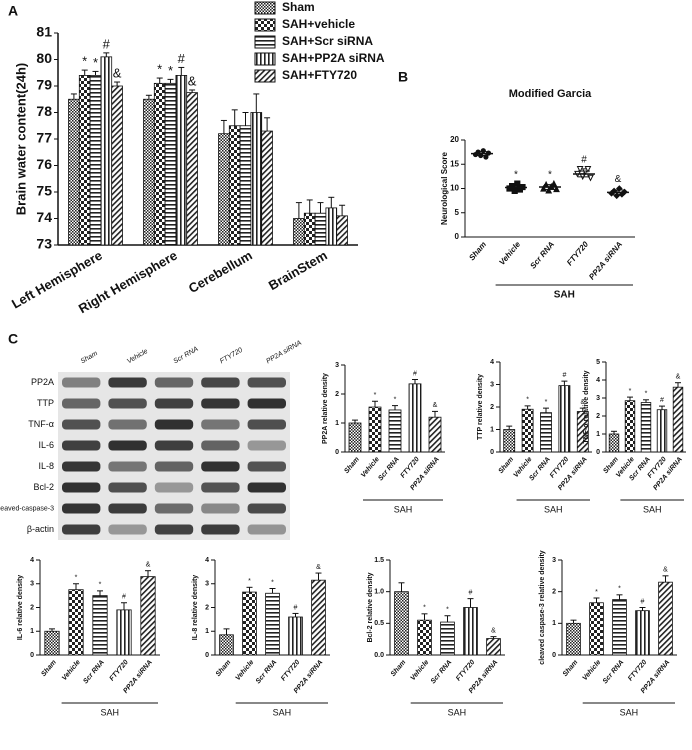 This screenshot has width=692, height=750. What do you see at coordinates (454, 163) in the screenshot?
I see `y-tick-label: 15` at bounding box center [454, 163].